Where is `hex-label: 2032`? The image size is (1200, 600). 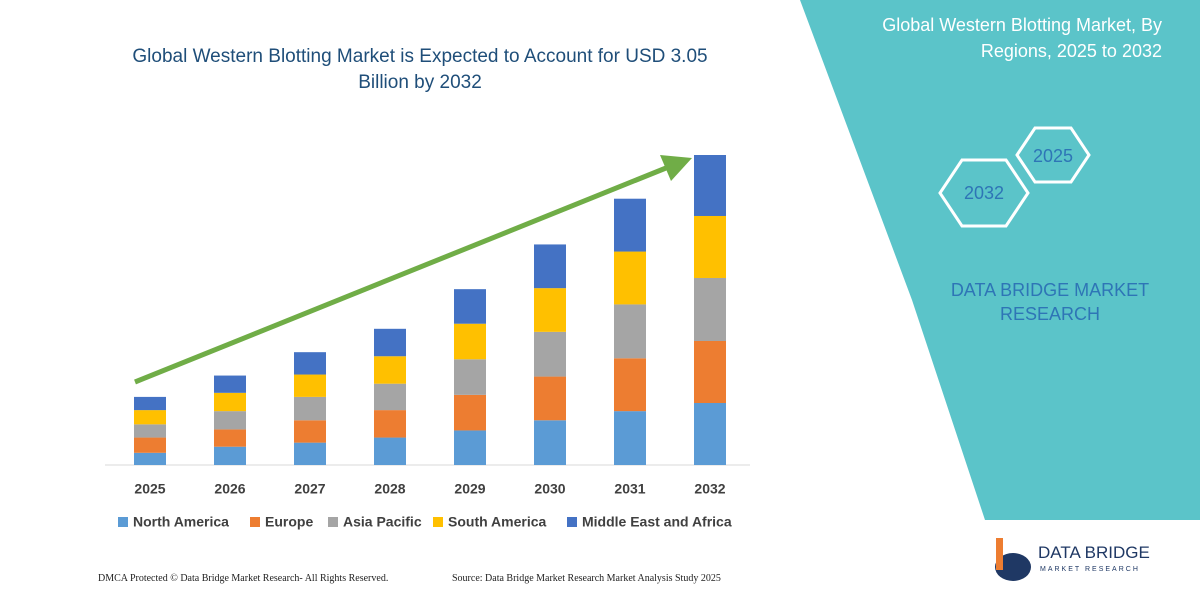
hex-label: 2032 is located at coordinates (984, 193).